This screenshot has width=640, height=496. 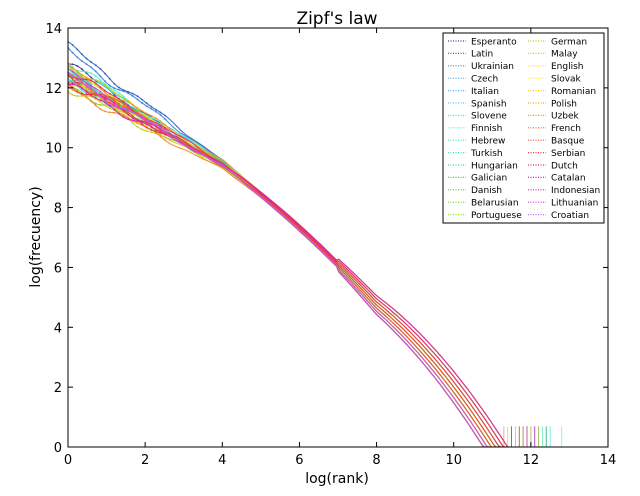 I want to click on legend-label: Czech, so click(x=484, y=80).